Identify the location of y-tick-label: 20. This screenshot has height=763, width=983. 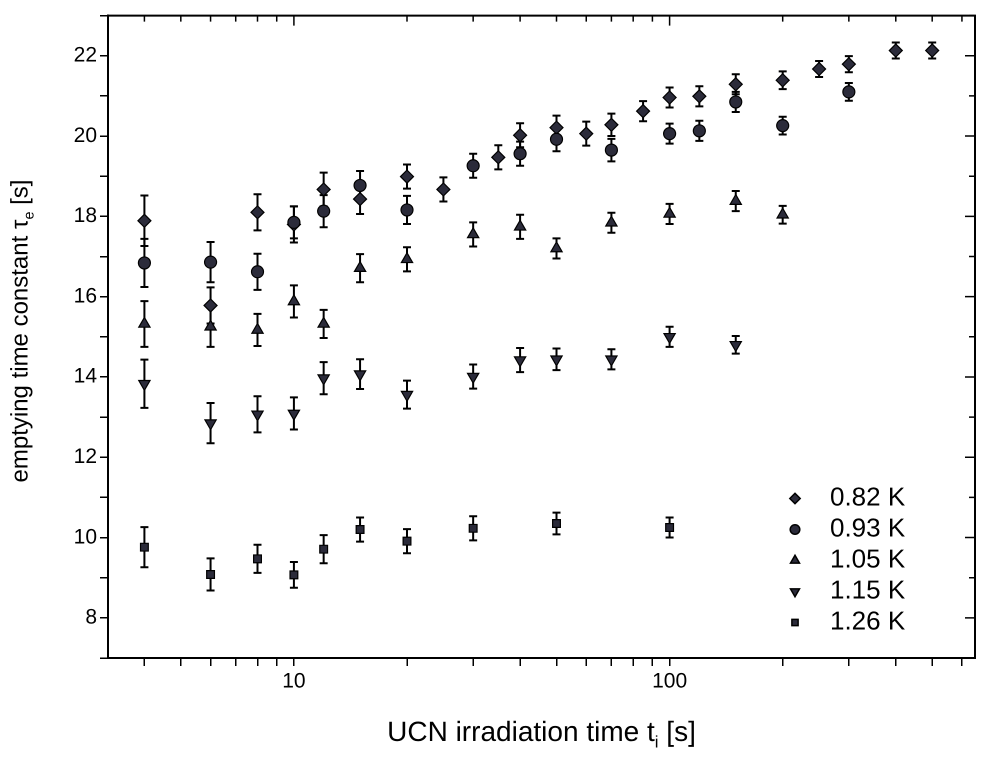
(85, 135).